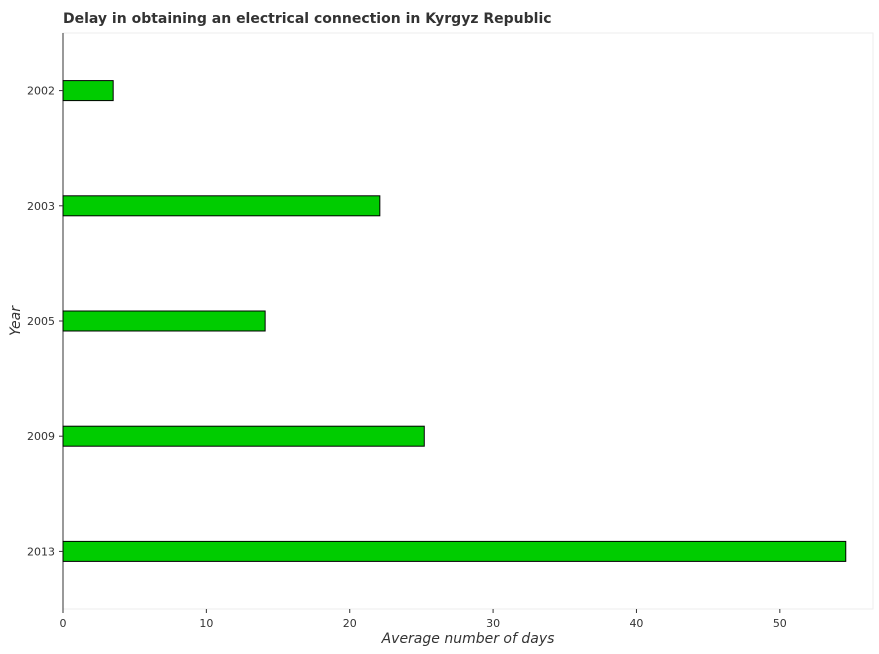 This screenshot has width=879, height=654. Describe the element at coordinates (164, 321) in the screenshot. I see `bar-2005` at that location.